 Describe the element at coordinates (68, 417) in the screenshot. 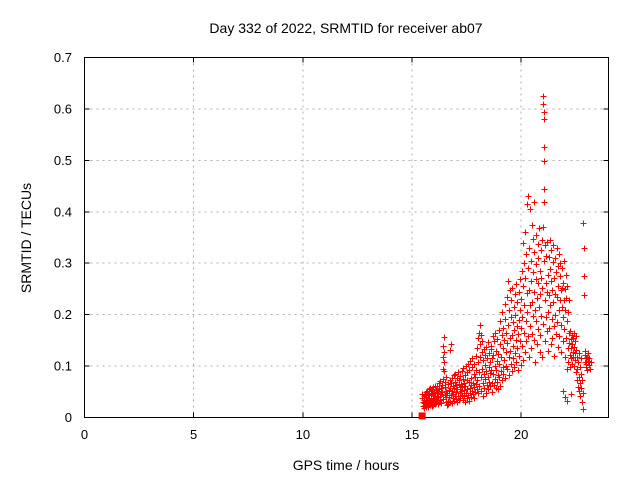

I see `y-tick-label: 0` at that location.